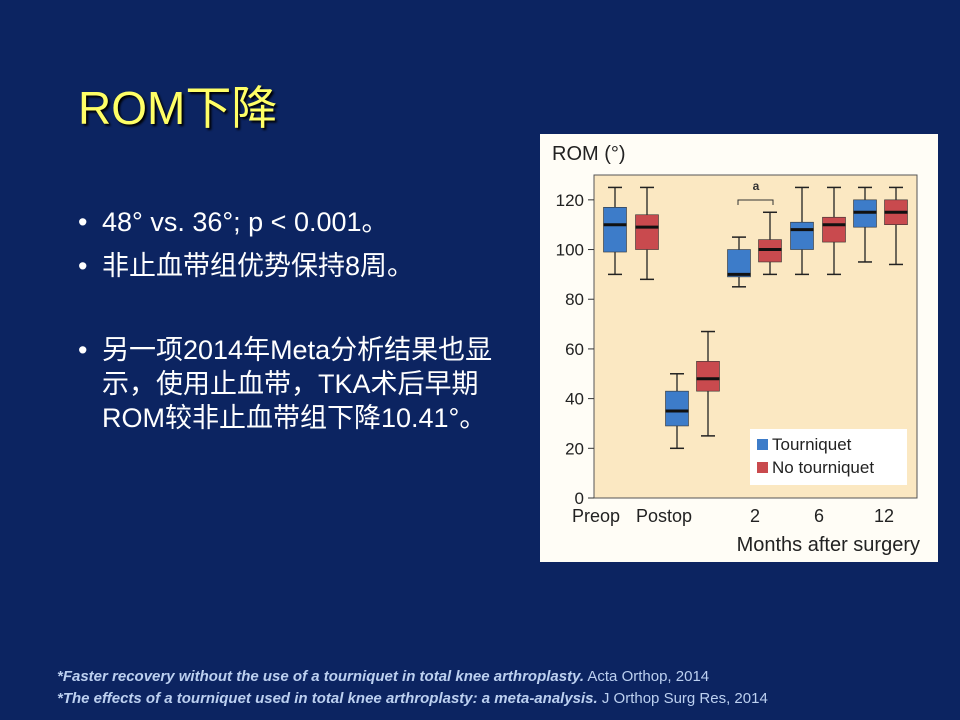 This screenshot has width=960, height=720. What do you see at coordinates (574, 349) in the screenshot?
I see `y-tick-label: 60` at bounding box center [574, 349].